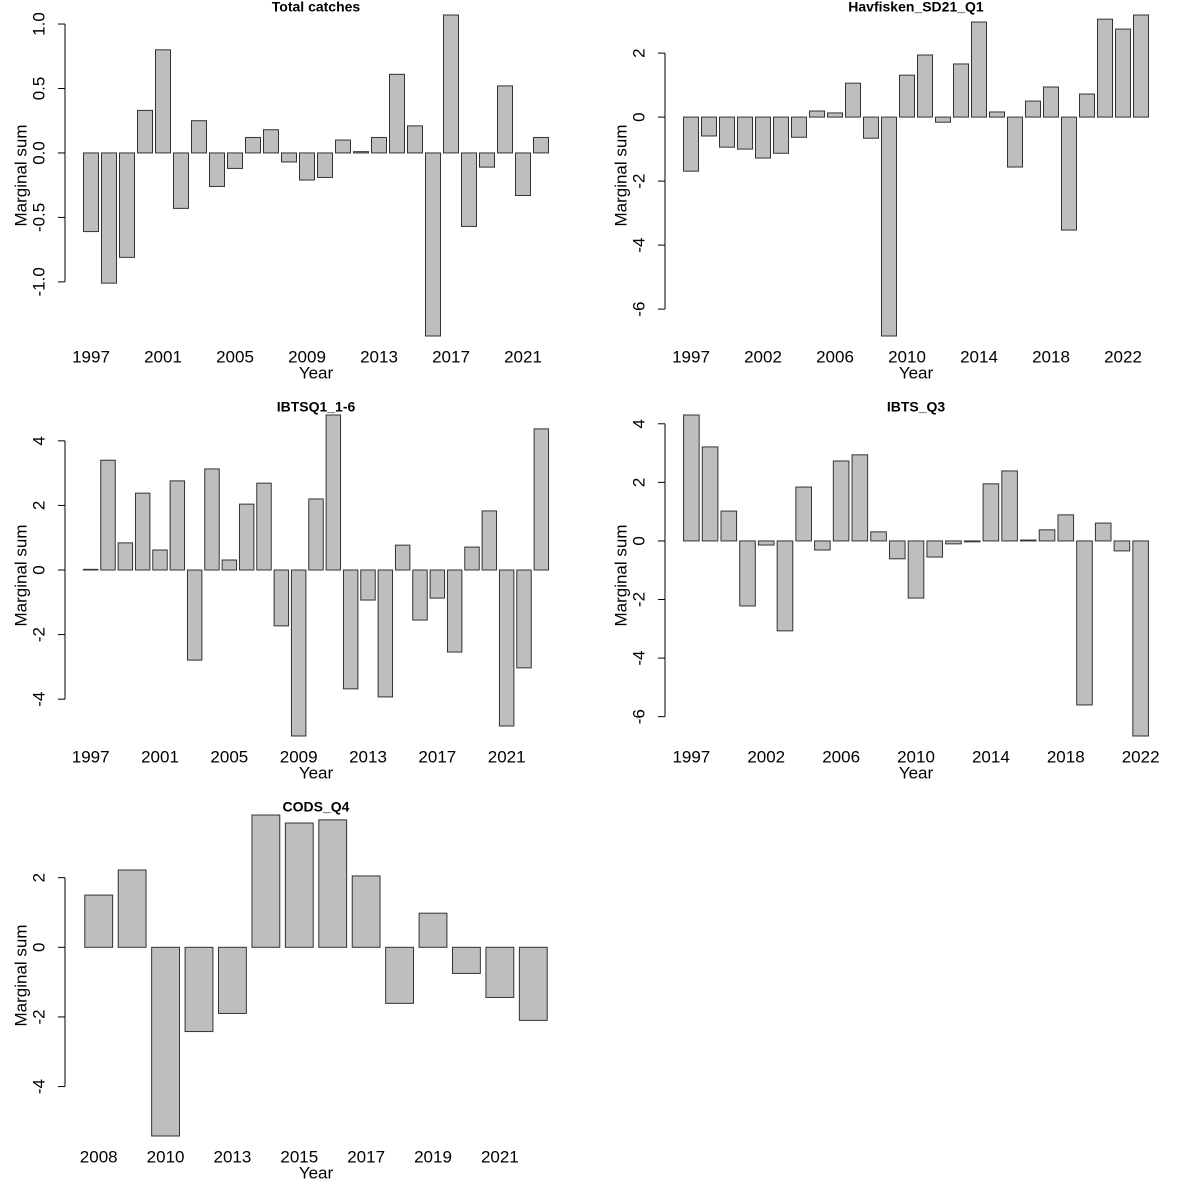  Describe the element at coordinates (38, 24) in the screenshot. I see `y-tick-label: 1.0` at that location.